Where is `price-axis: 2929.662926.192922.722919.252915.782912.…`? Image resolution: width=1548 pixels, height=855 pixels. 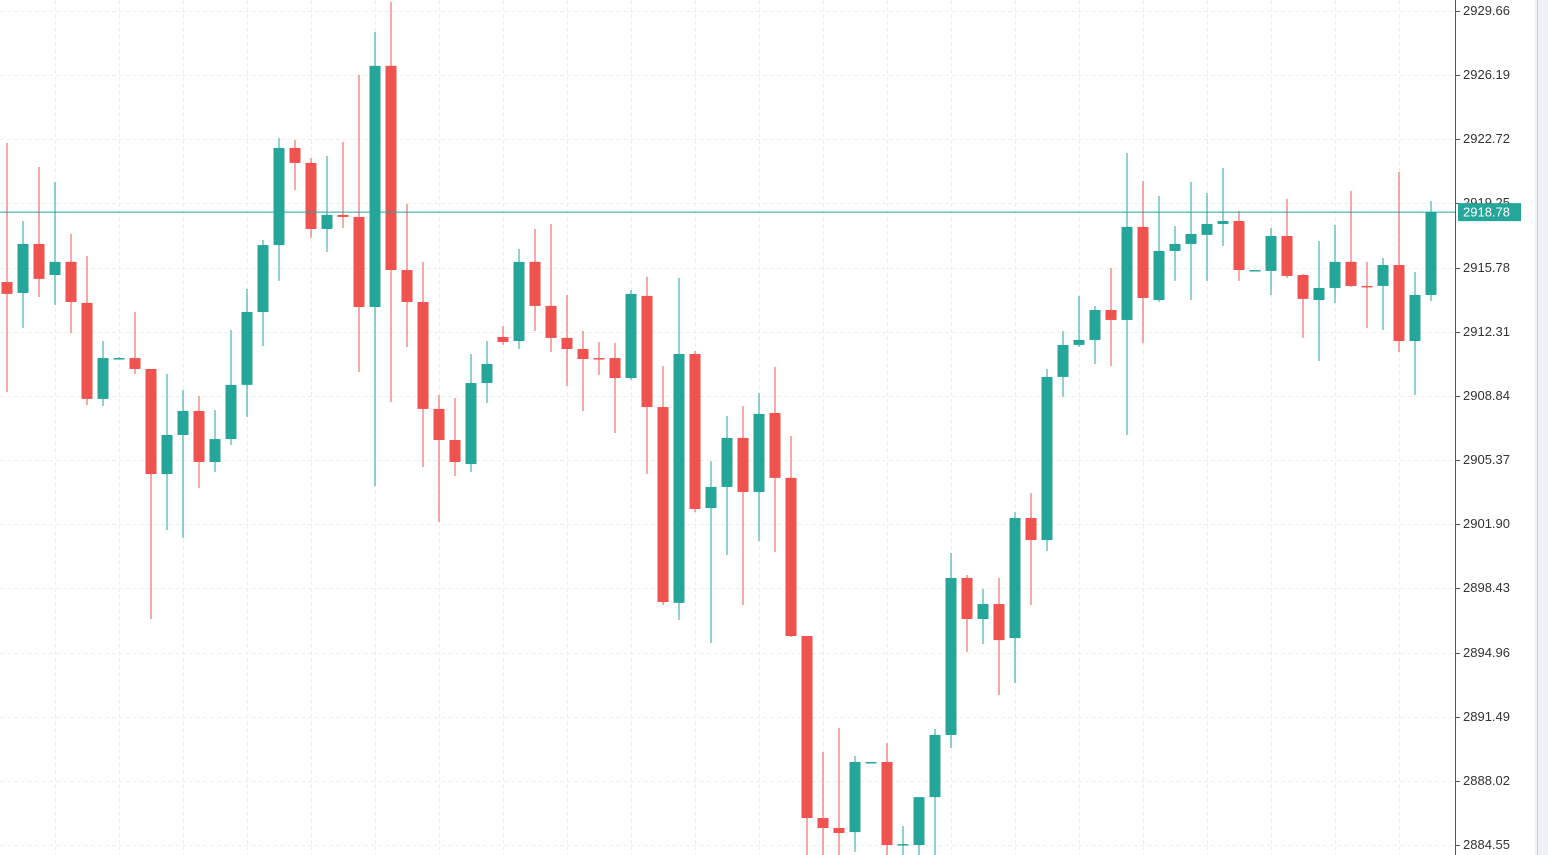
price-axis: 2929.662926.192922.722919.252915.782912.… is located at coordinates (1488, 427).